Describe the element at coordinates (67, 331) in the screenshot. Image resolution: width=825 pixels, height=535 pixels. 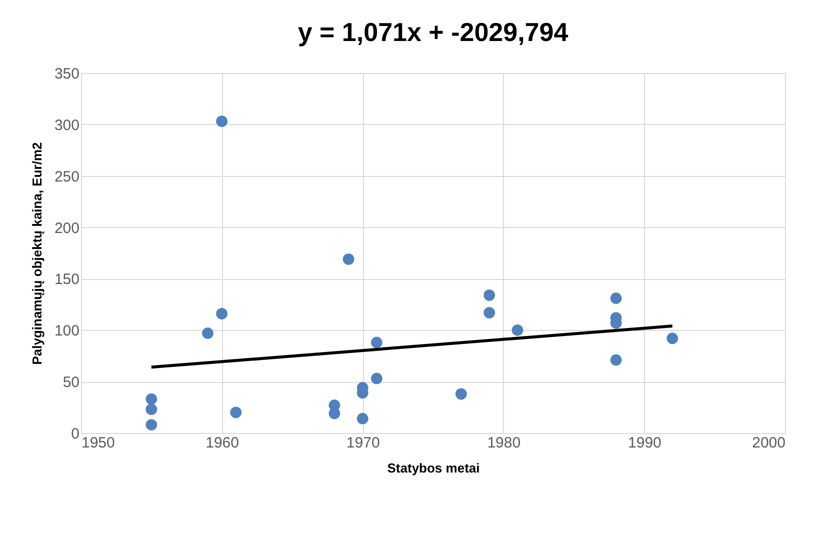
I see `y-tick-label: 100` at that location.